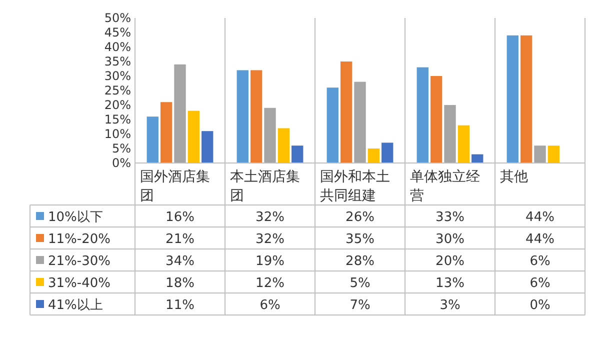  What do you see at coordinates (445, 186) in the screenshot?
I see `x-tick-label: 单体独立经营` at bounding box center [445, 186].